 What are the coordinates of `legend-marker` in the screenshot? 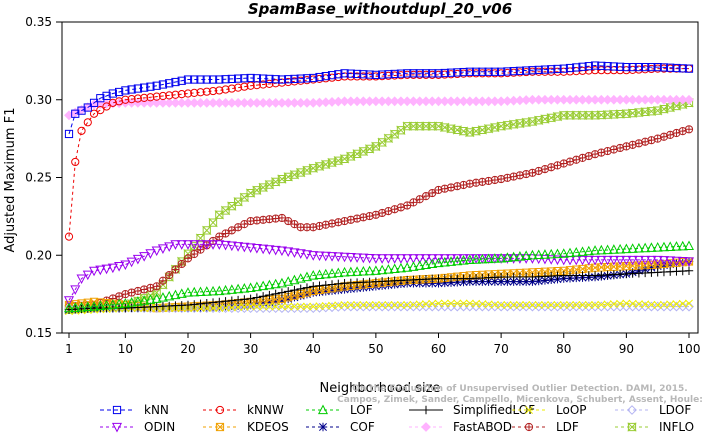 It's located at (529, 410).